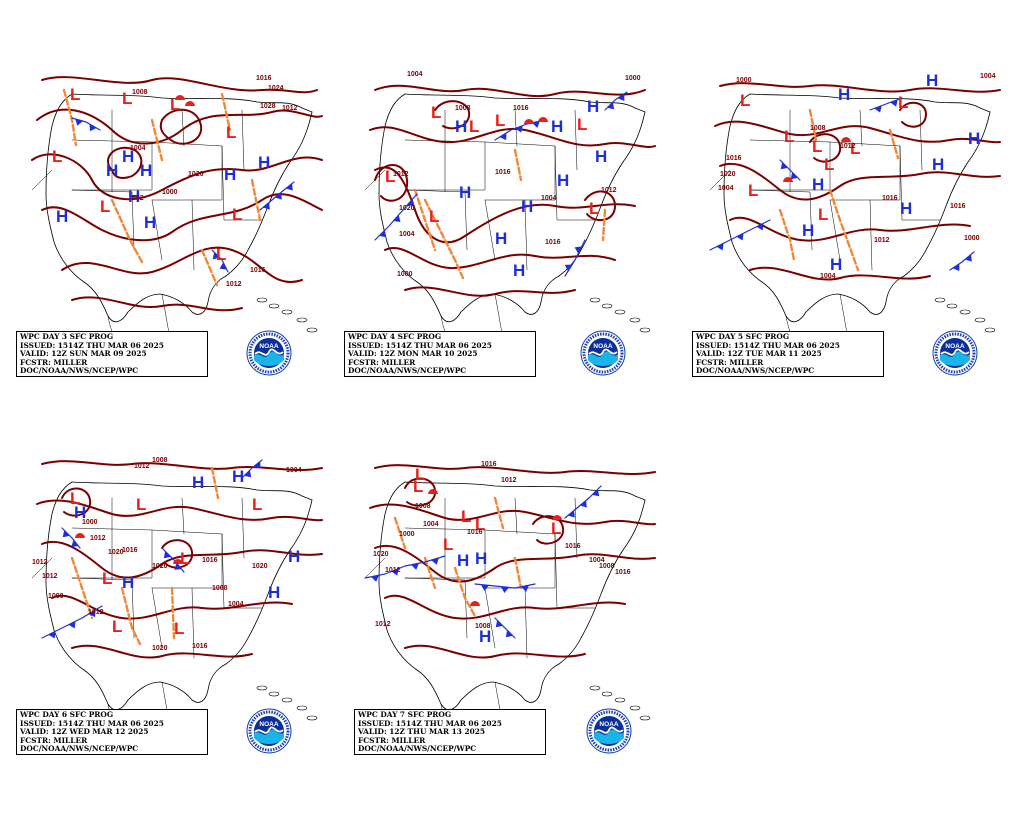 The width and height of the screenshot is (1024, 818). What do you see at coordinates (422, 732) in the screenshot?
I see `caption-valid: VALID: 12Z THU MAR 13 2025` at bounding box center [422, 732].